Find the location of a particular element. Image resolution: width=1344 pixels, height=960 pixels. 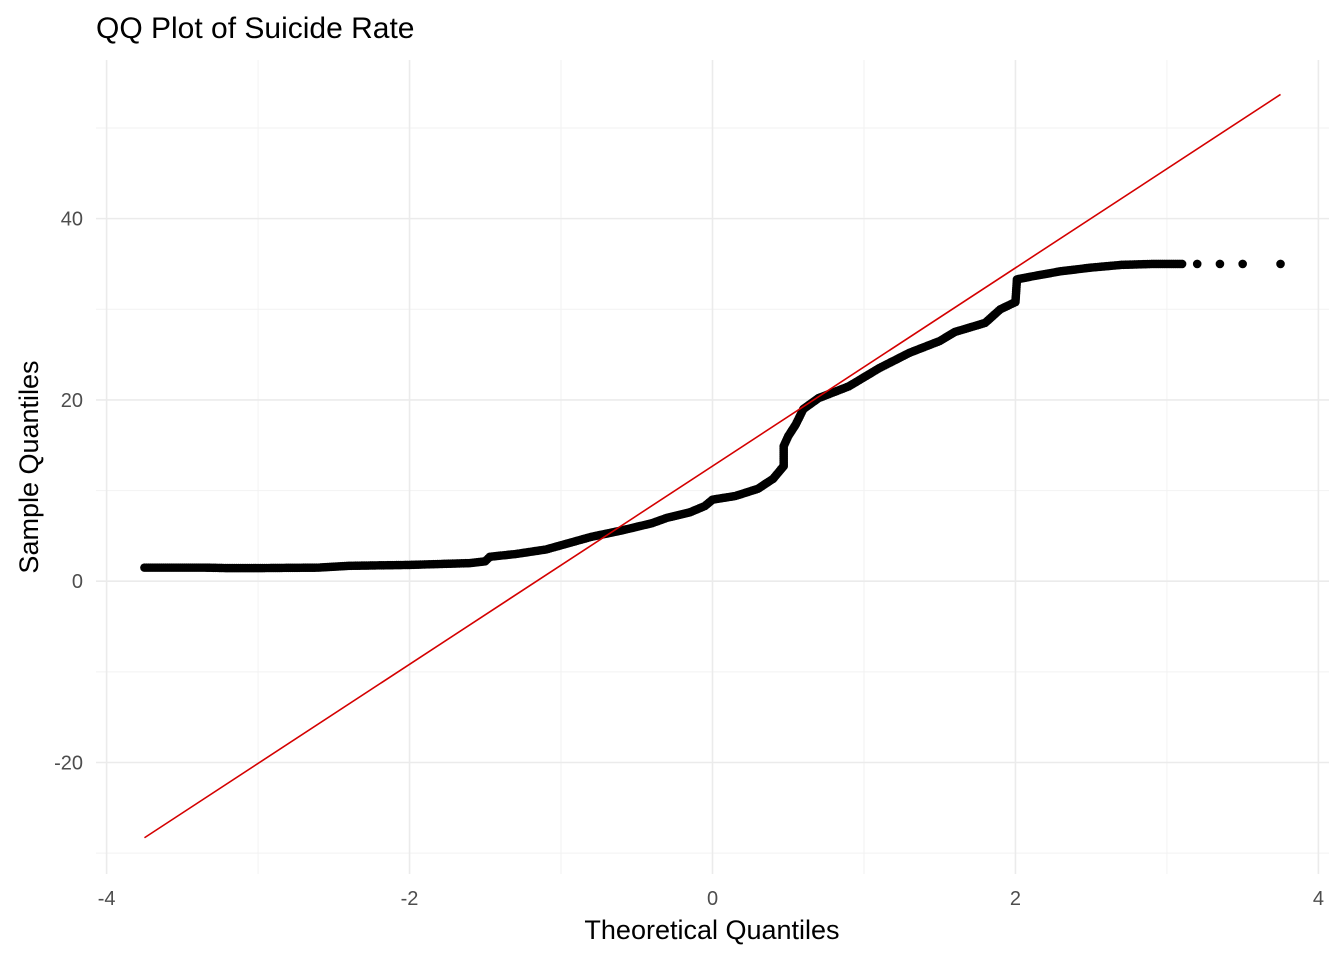

y-axis-title: Sample Quantiles is located at coordinates (29, 466).